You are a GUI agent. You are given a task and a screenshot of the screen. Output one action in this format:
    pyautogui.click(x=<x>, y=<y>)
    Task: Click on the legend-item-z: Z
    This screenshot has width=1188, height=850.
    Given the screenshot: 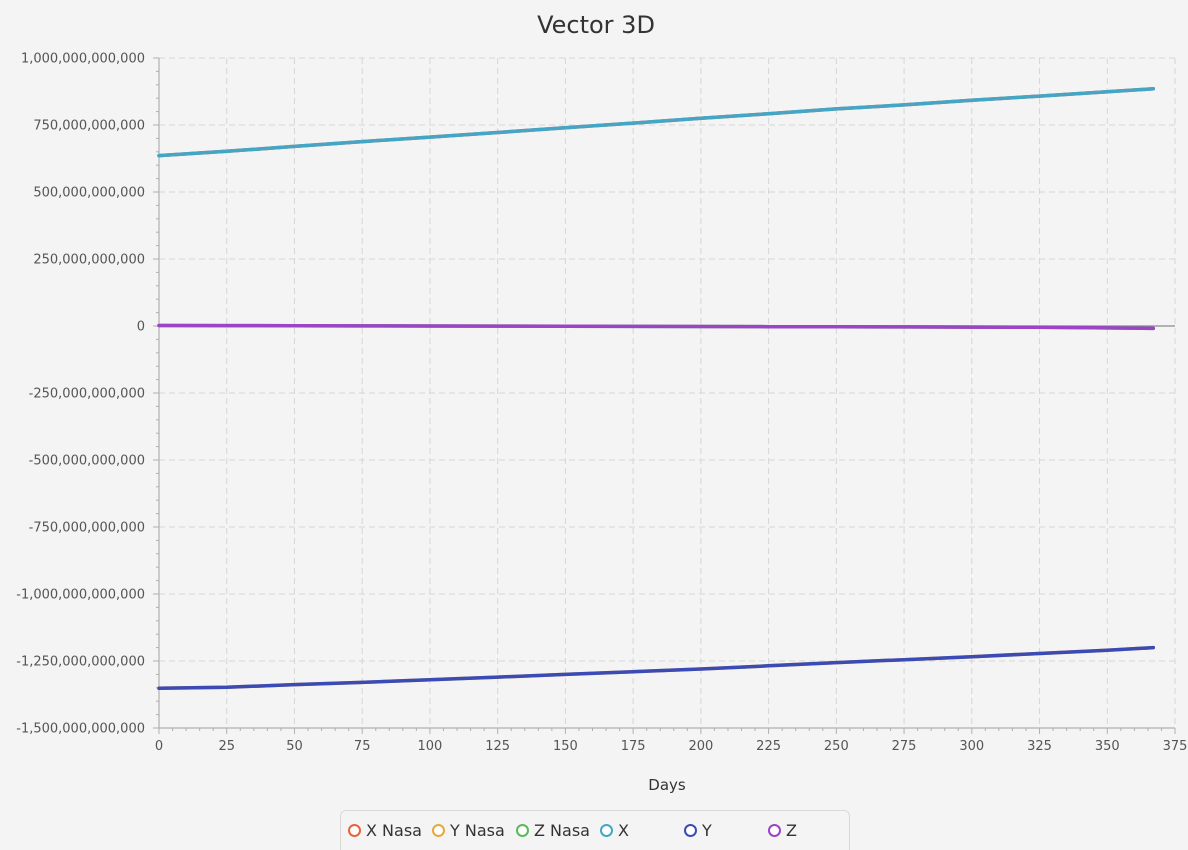 What is the action you would take?
    pyautogui.click(x=808, y=830)
    